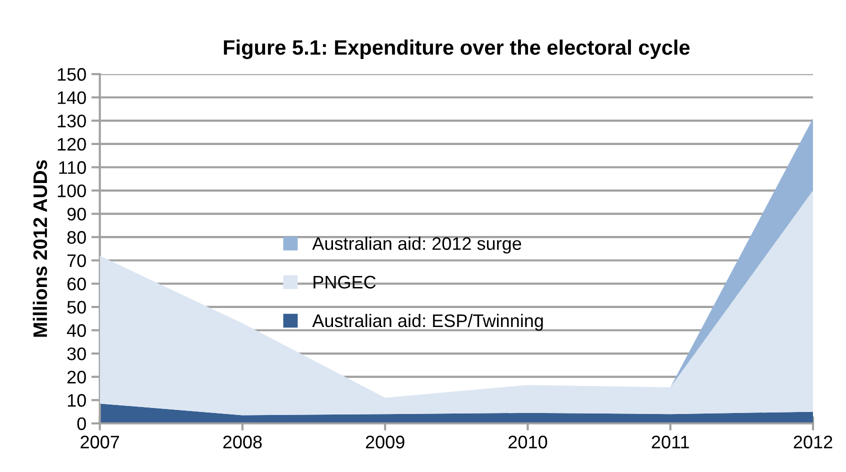 Image resolution: width=846 pixels, height=472 pixels. I want to click on legend-label: PNGEC, so click(345, 282).